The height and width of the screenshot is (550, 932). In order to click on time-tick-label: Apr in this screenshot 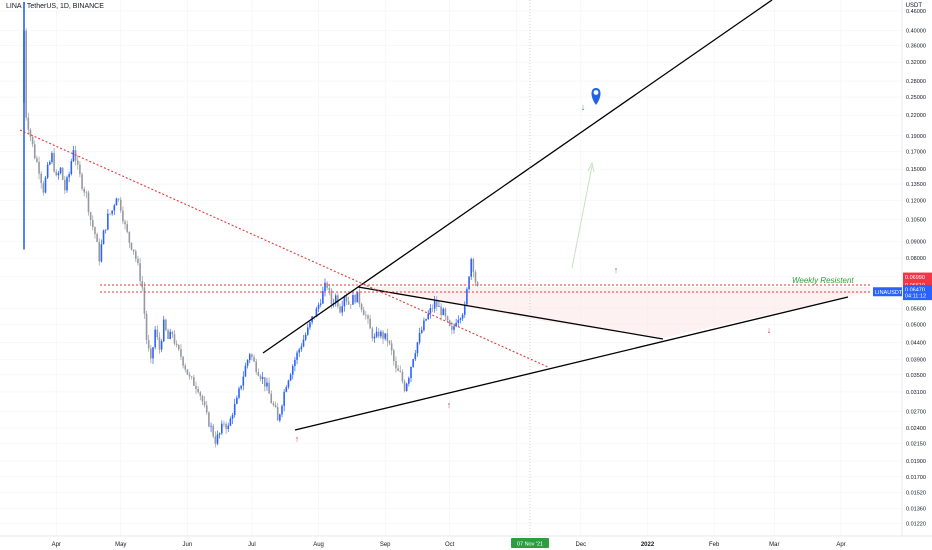, I will do `click(56, 545)`.